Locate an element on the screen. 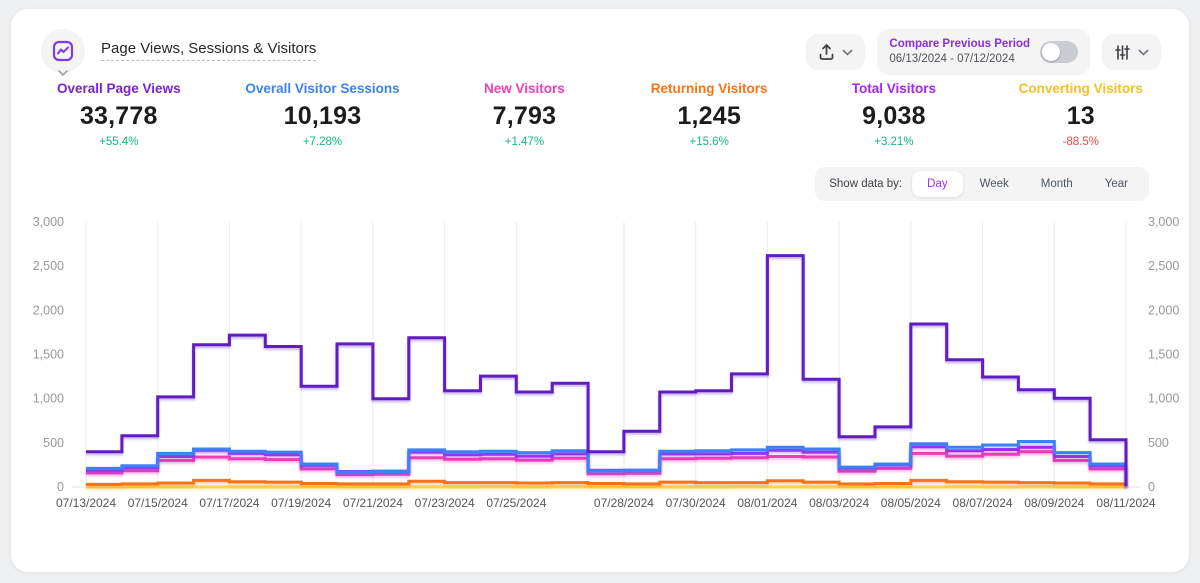 The height and width of the screenshot is (583, 1200). metric-value: 1,245 is located at coordinates (709, 116).